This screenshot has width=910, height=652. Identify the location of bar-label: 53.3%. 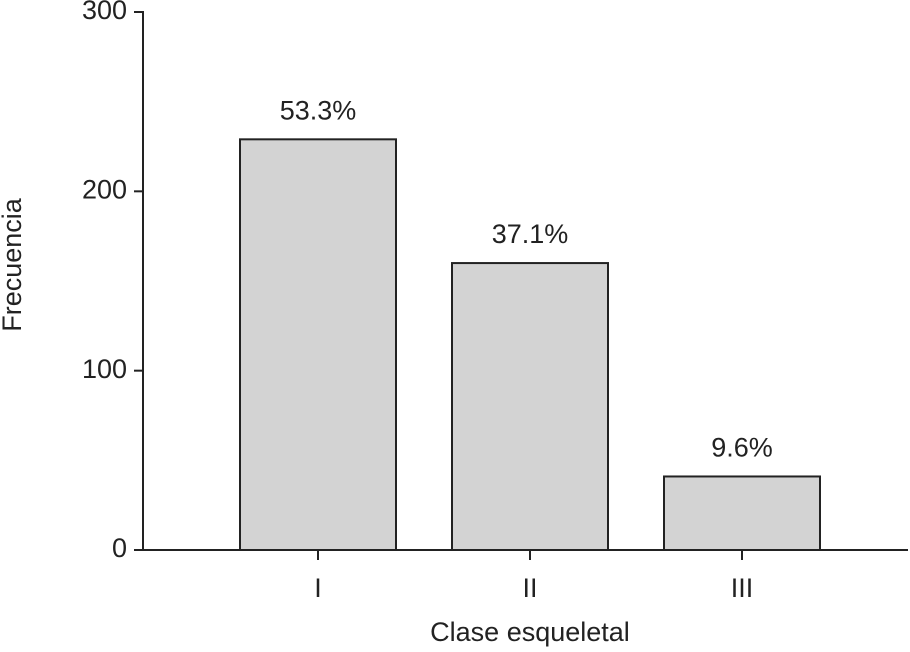
(318, 110).